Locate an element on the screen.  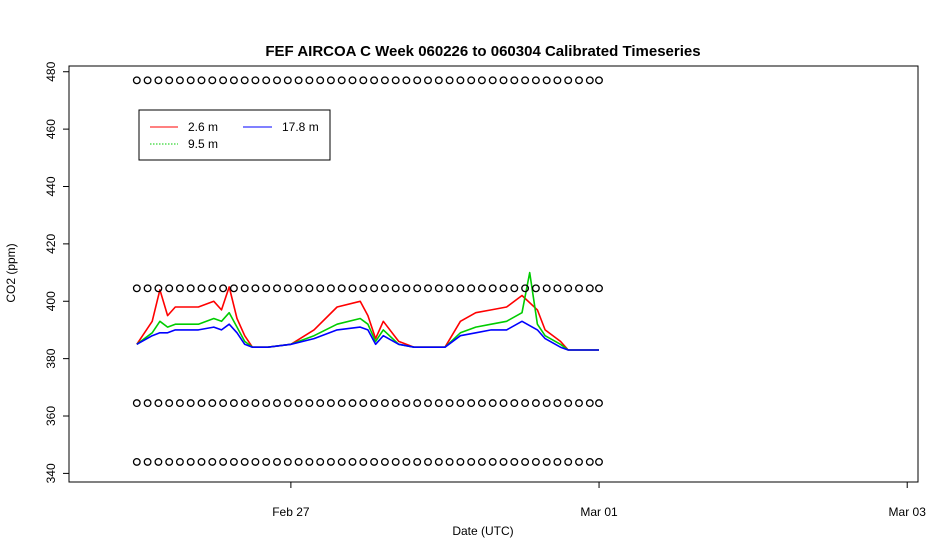
legend: 2.6 m 9.5 m 17.8 m is located at coordinates (234, 135).